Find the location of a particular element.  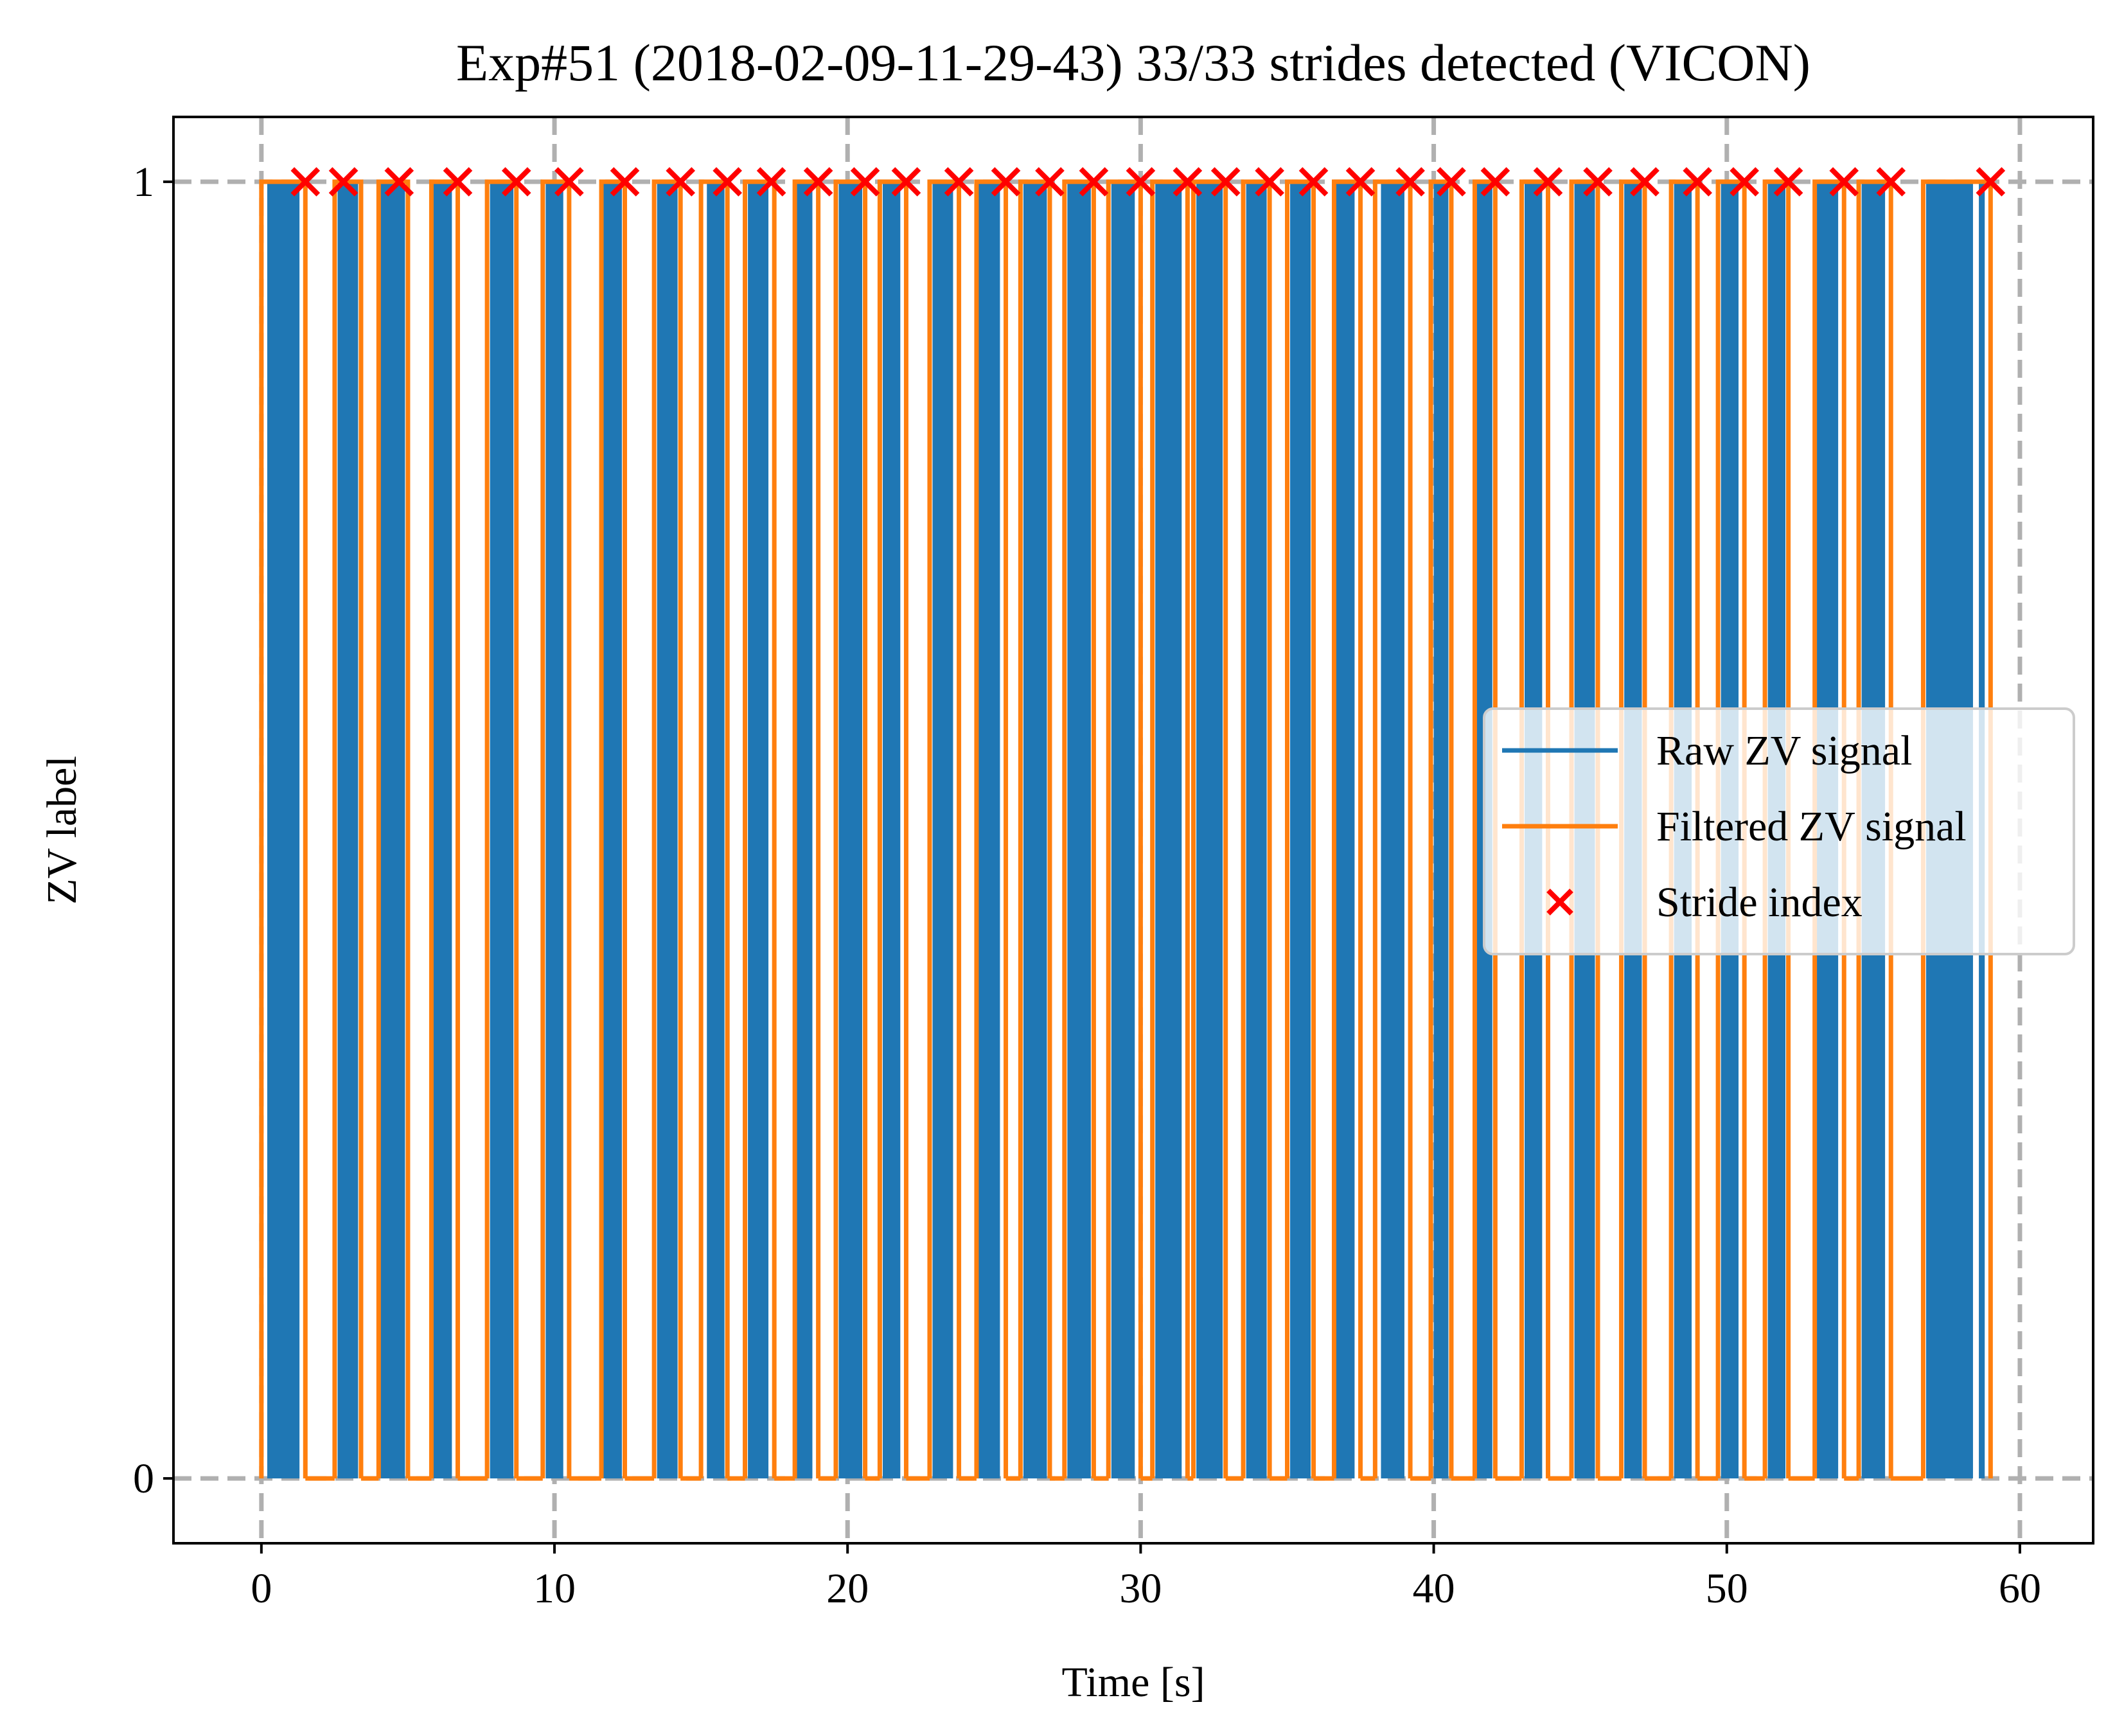

x-axis-label: Time [s] is located at coordinates (1133, 1682).